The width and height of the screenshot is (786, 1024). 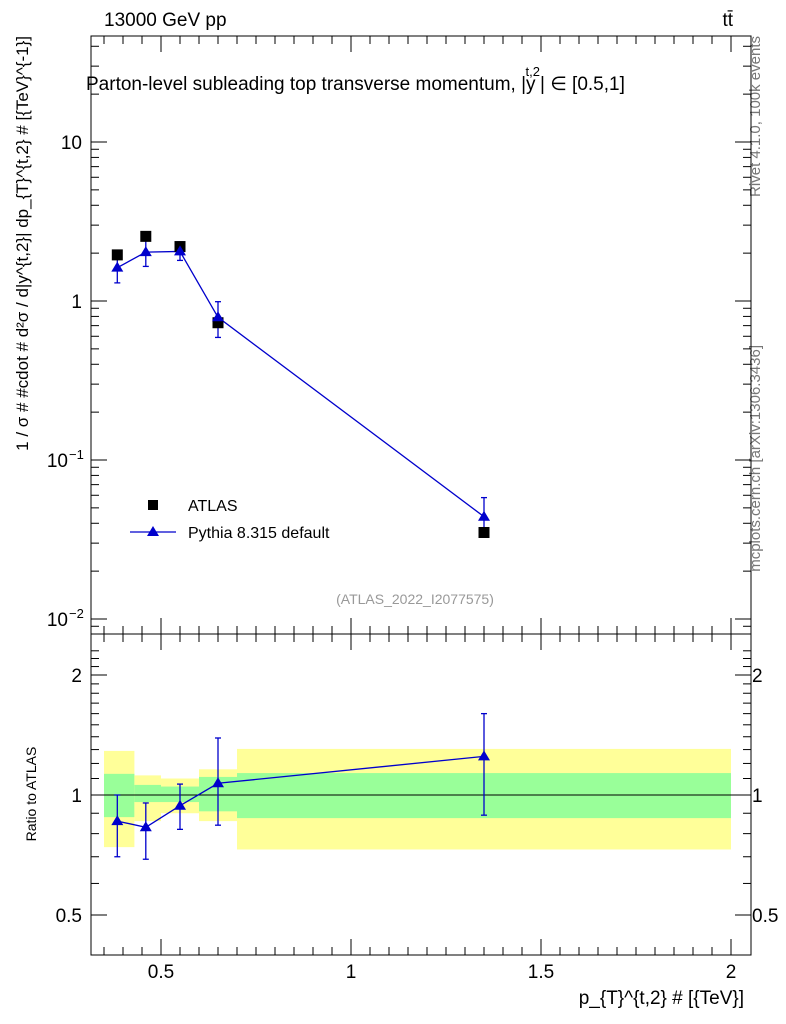 I want to click on legend-mc-marker, so click(x=153, y=531).